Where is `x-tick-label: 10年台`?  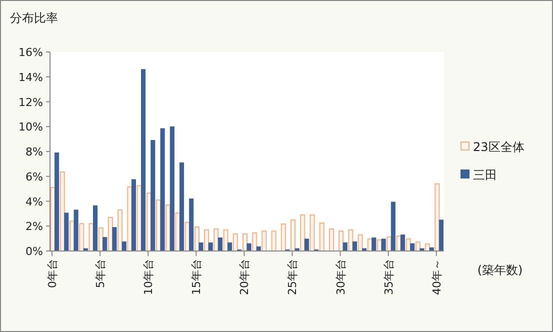 x-tick-label: 10年台 is located at coordinates (149, 277).